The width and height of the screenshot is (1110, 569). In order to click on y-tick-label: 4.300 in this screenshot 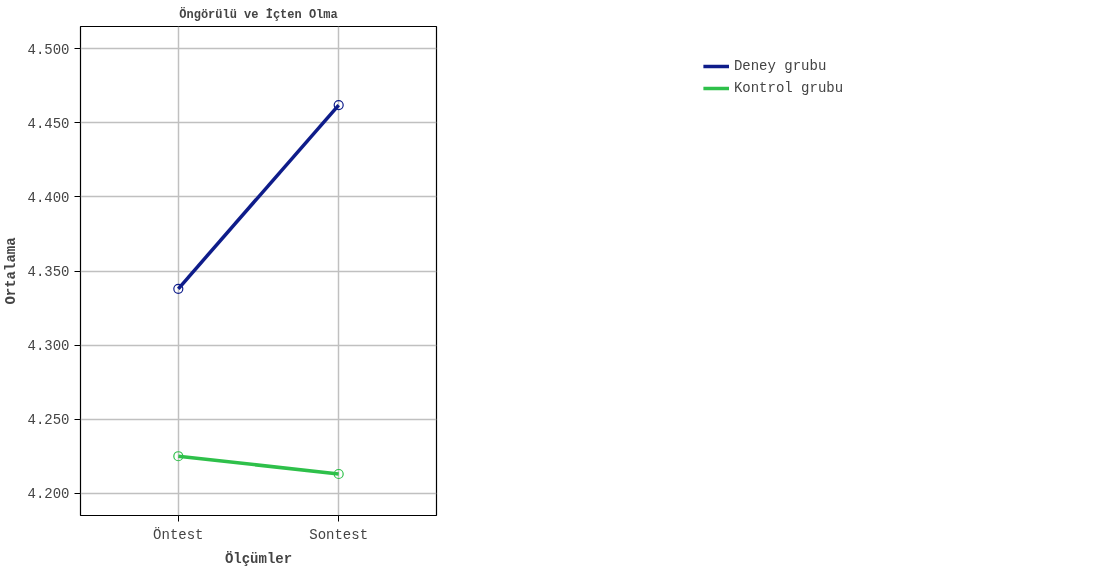, I will do `click(48, 346)`.